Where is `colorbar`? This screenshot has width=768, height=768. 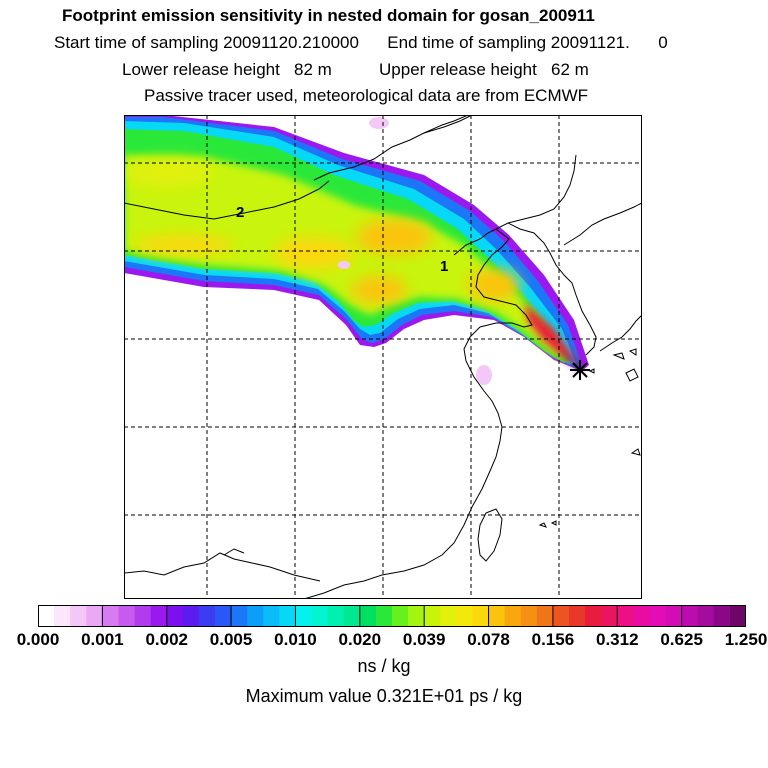
colorbar is located at coordinates (392, 616).